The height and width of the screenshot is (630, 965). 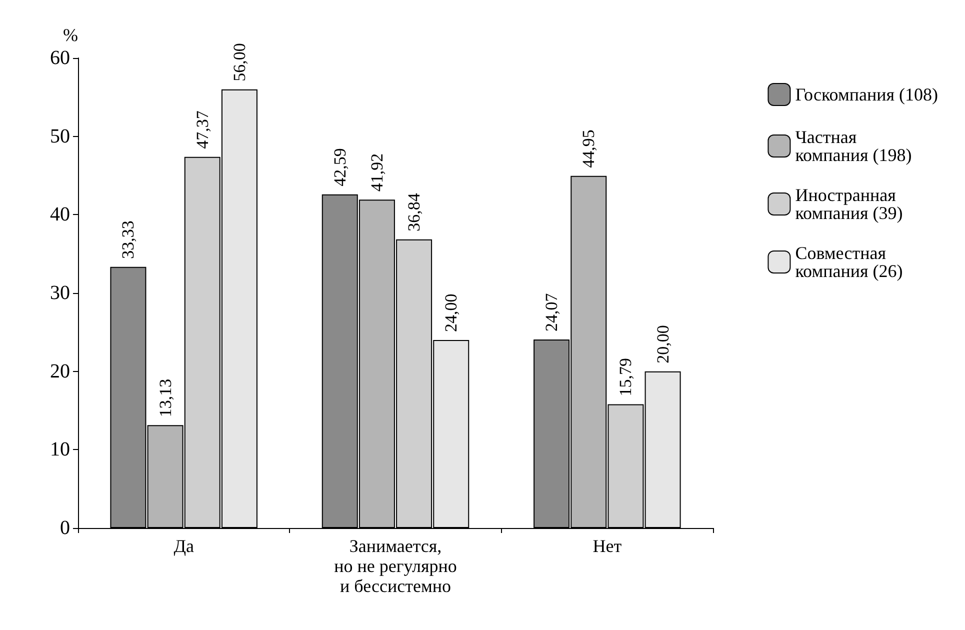 I want to click on data-label: 56,00, so click(x=239, y=62).